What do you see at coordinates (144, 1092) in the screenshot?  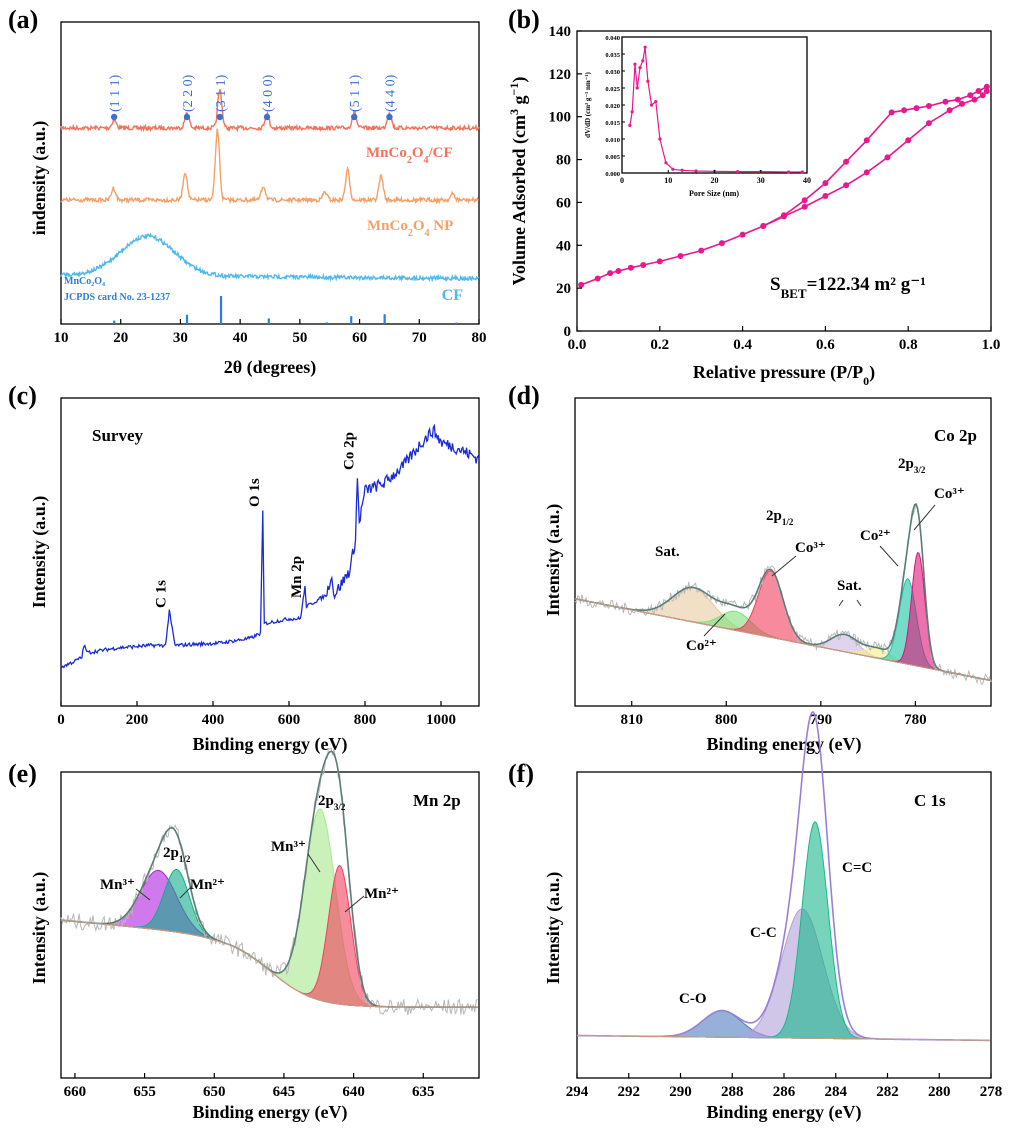 I see `x-tick-label: 655` at bounding box center [144, 1092].